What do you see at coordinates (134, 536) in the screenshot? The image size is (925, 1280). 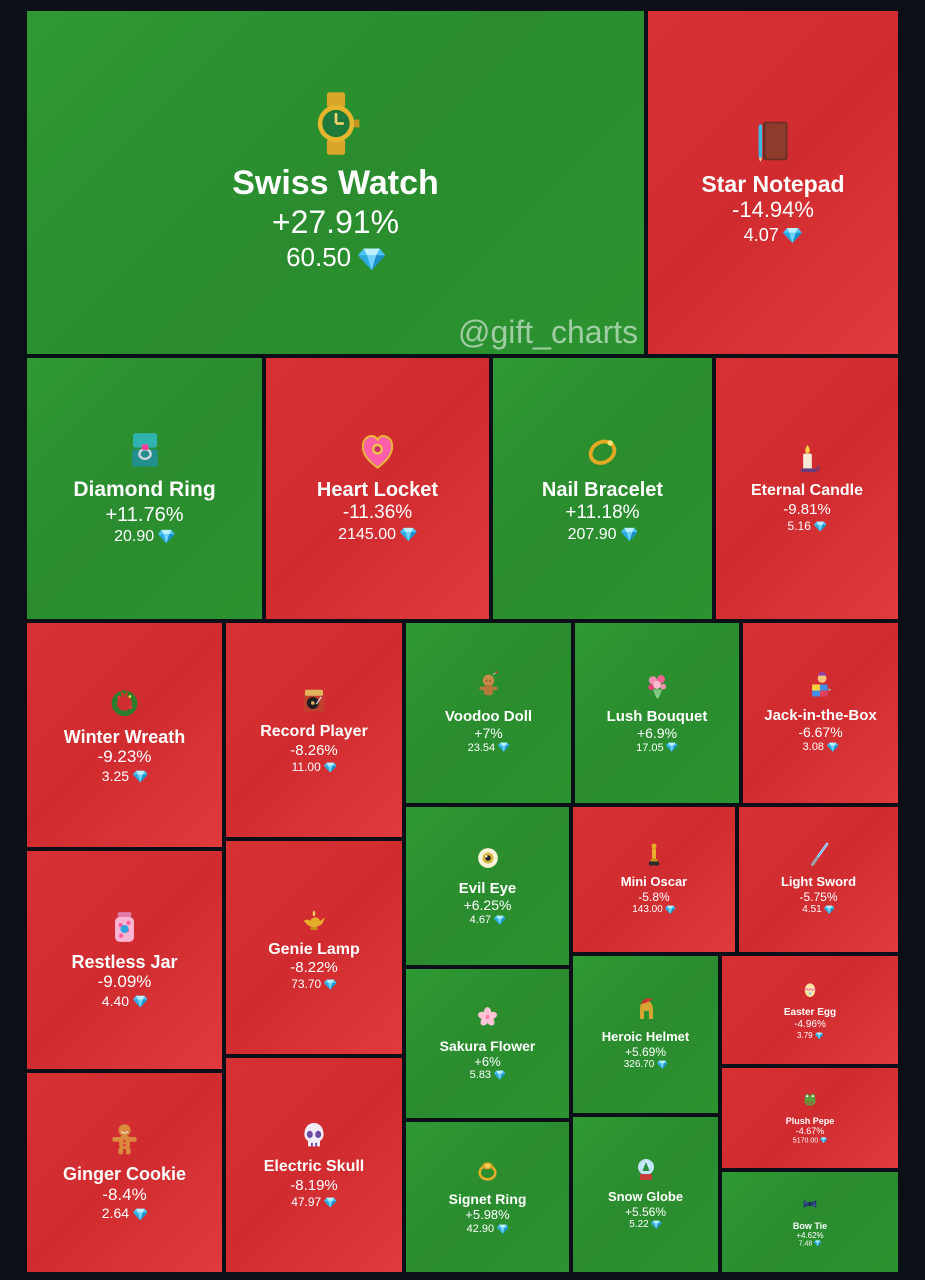 I see `price-value: 20.90` at bounding box center [134, 536].